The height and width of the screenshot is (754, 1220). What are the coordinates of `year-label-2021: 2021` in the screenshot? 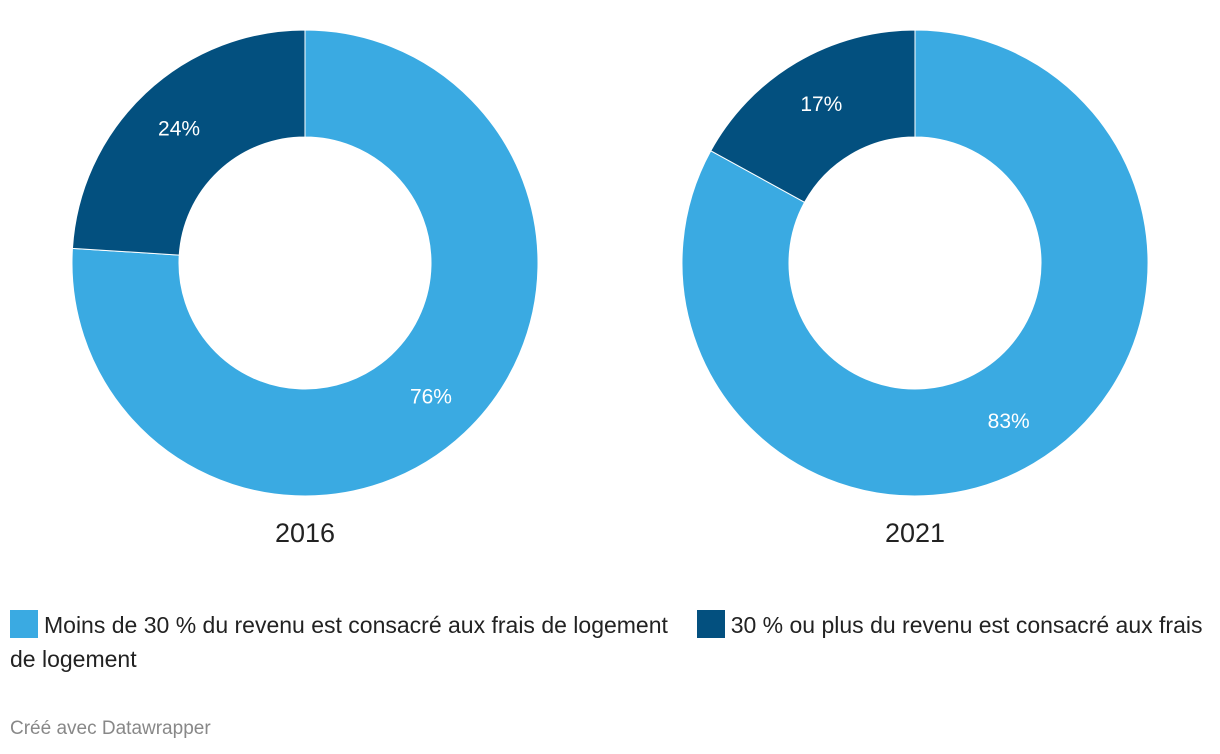 It's located at (915, 533).